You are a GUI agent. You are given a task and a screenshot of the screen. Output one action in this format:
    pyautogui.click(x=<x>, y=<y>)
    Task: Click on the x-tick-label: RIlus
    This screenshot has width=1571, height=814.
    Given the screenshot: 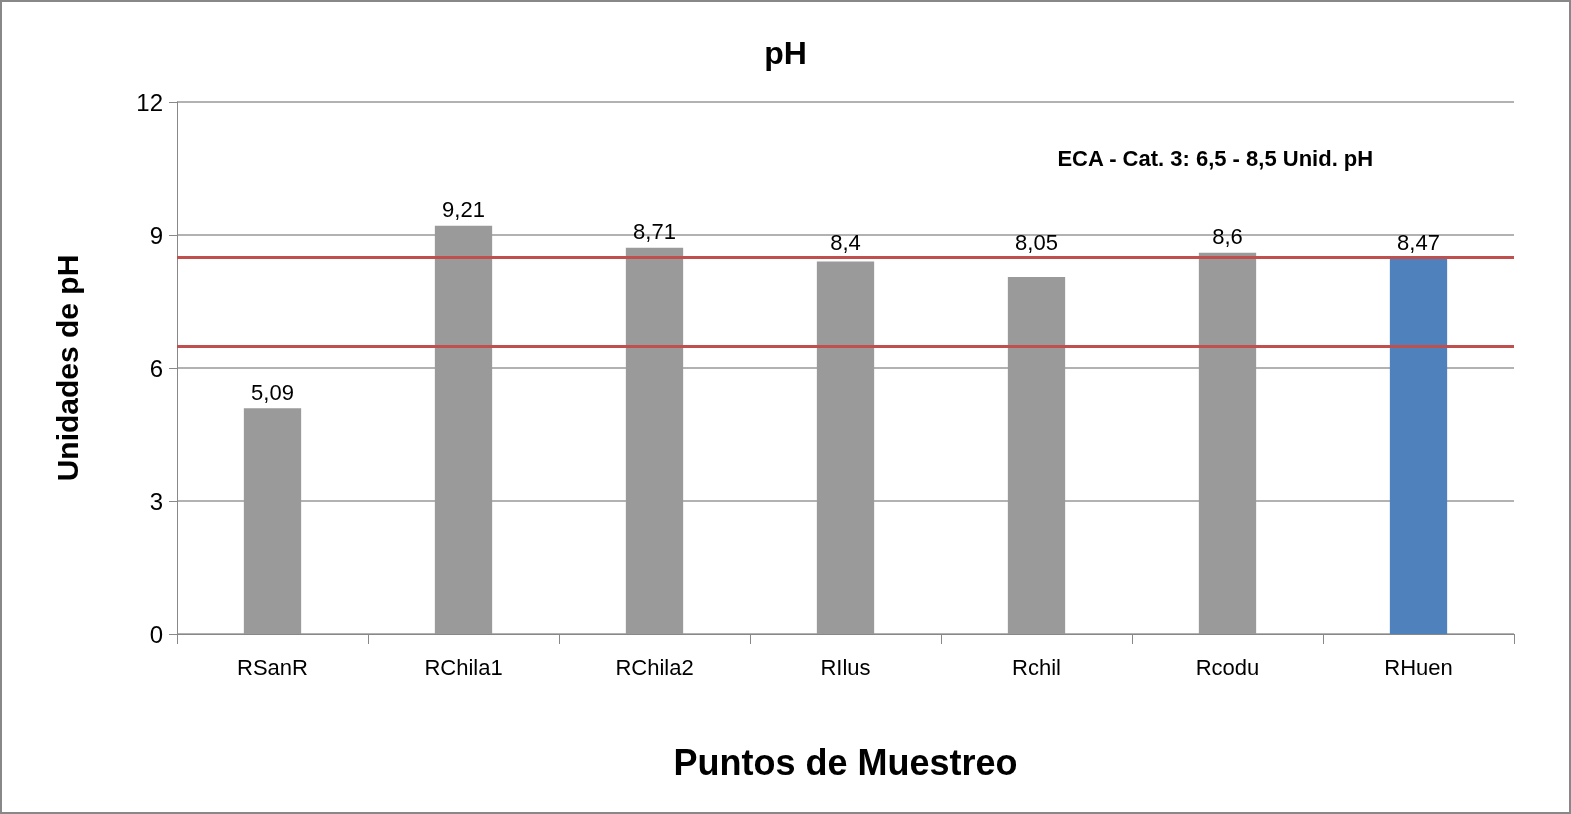 What is the action you would take?
    pyautogui.click(x=845, y=667)
    